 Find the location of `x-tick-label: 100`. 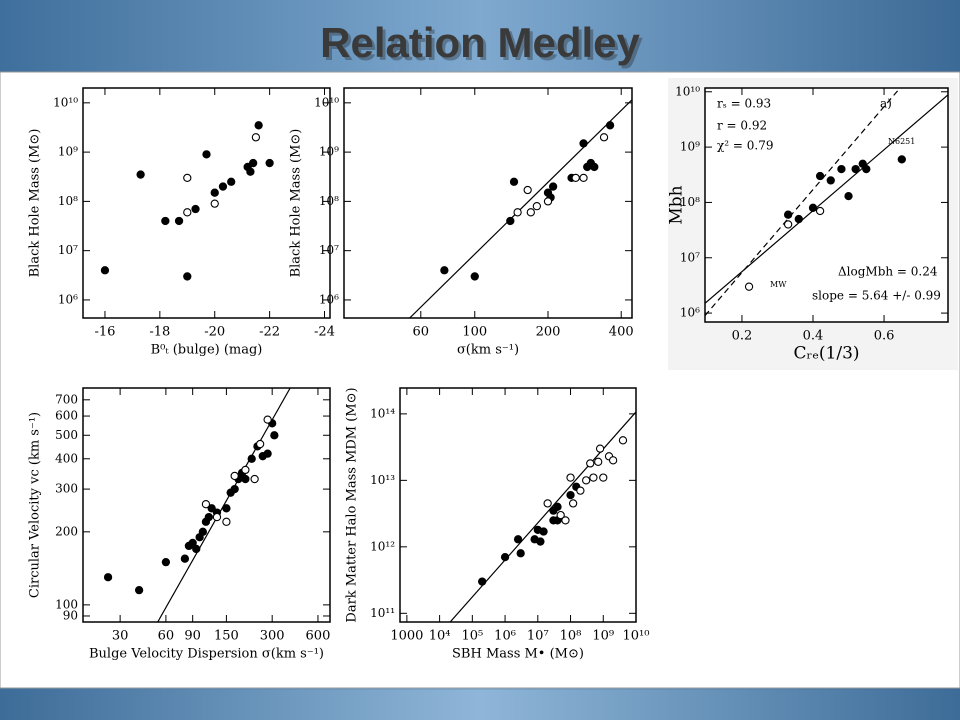

x-tick-label: 100 is located at coordinates (474, 332).